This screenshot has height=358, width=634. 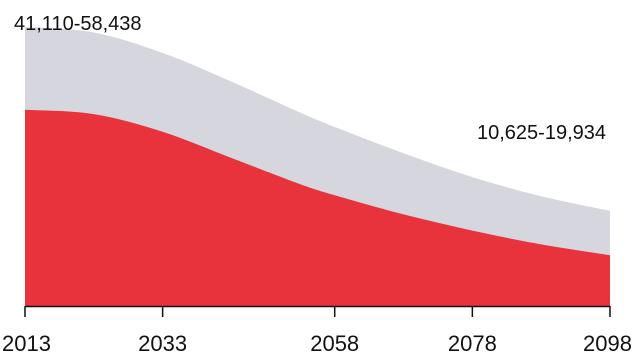 I want to click on annotation-upper-range: 41,110-58,438, so click(x=78, y=24).